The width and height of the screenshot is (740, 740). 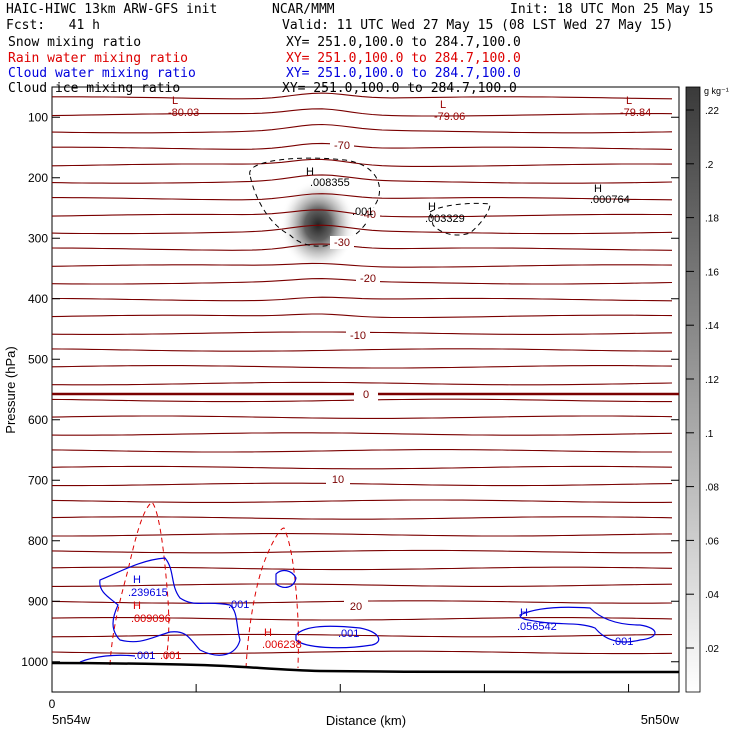 I want to click on y-tick-label: 800, so click(x=38, y=541).